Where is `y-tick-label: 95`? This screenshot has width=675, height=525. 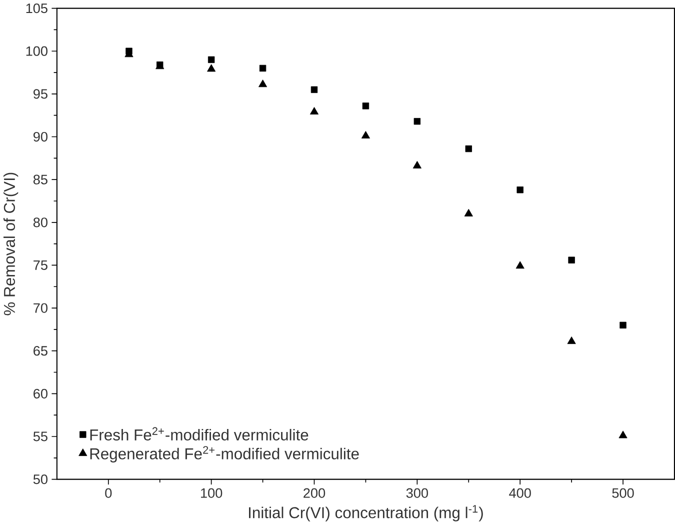 y-tick-label: 95 is located at coordinates (41, 94).